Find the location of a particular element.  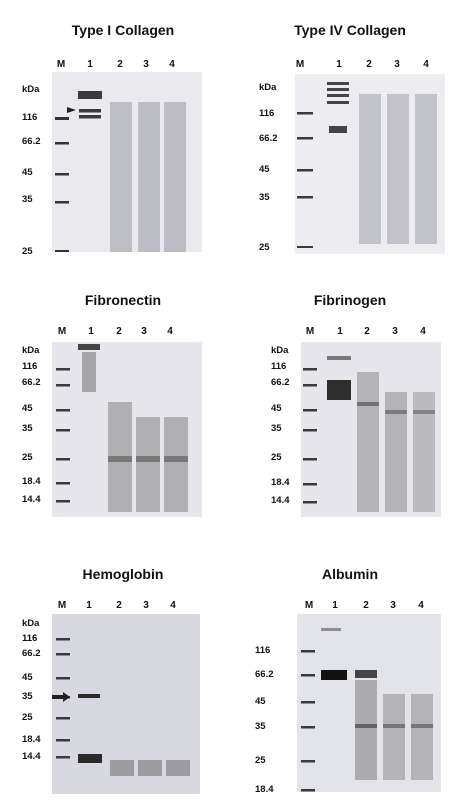

arrowhead-icon is located at coordinates (71, 110).